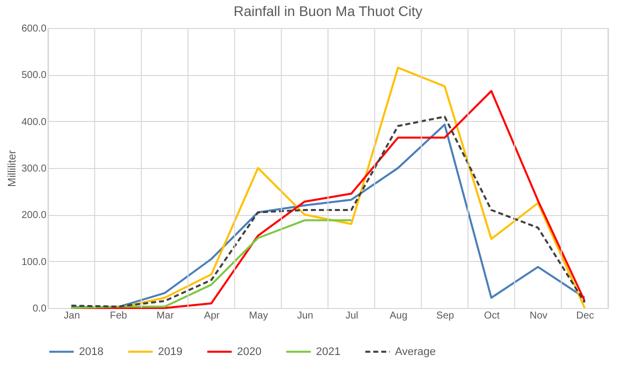 The height and width of the screenshot is (392, 638). Describe the element at coordinates (445, 316) in the screenshot. I see `x-tick-label: Sep` at that location.